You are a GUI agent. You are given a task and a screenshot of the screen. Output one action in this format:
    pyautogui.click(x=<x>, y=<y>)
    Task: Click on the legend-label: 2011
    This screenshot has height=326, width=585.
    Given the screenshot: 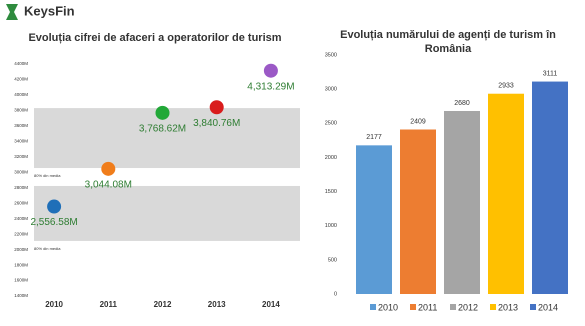 What is the action you would take?
    pyautogui.click(x=427, y=307)
    